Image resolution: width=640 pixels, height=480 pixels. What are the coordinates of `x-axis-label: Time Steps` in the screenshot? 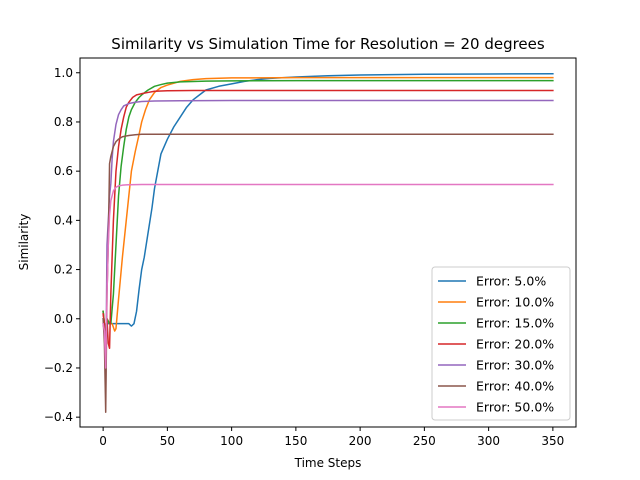 It's located at (328, 463).